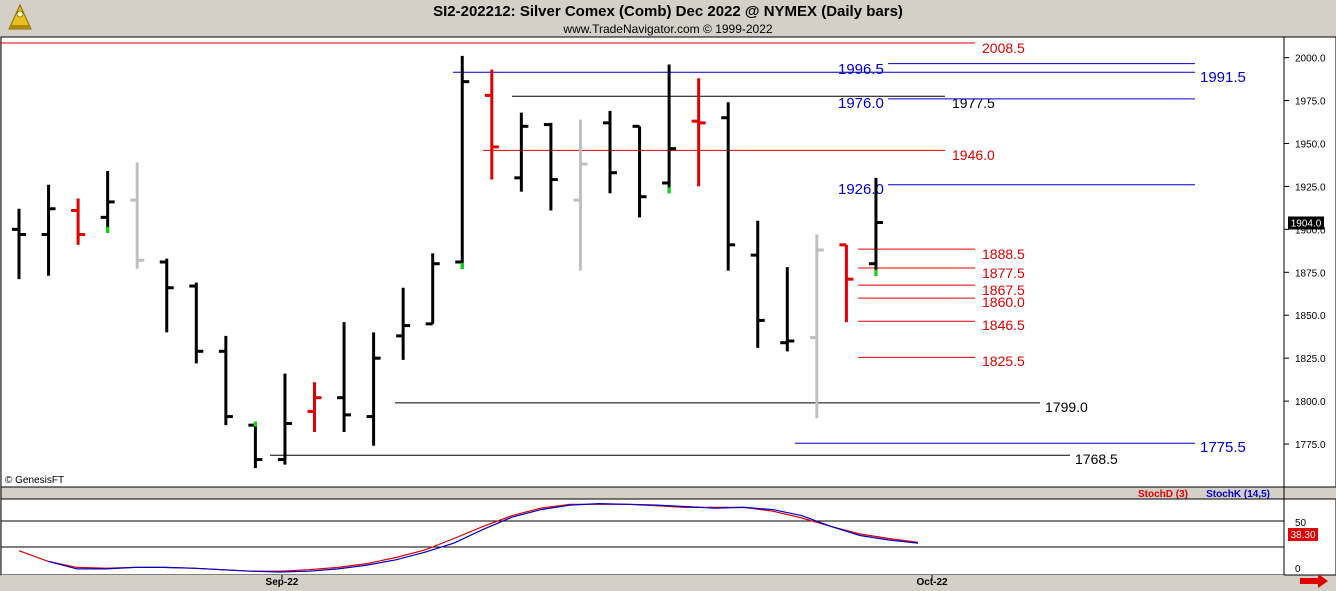 This screenshot has width=1336, height=591. Describe the element at coordinates (861, 69) in the screenshot. I see `level-label-1: 1996.5` at that location.